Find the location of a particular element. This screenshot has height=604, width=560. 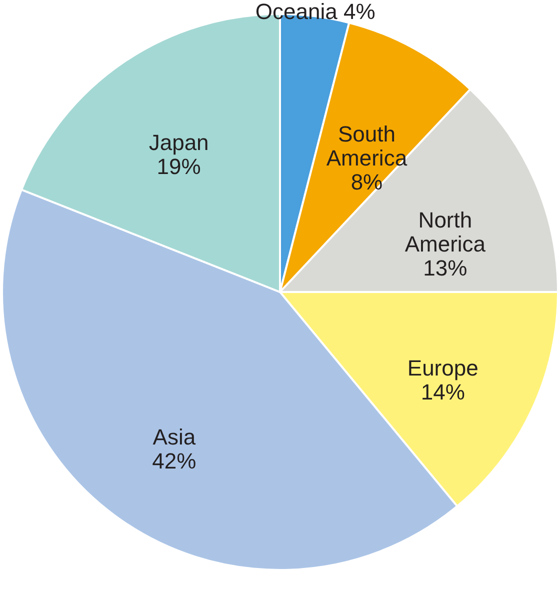

slice-label: Europe is located at coordinates (442, 368).